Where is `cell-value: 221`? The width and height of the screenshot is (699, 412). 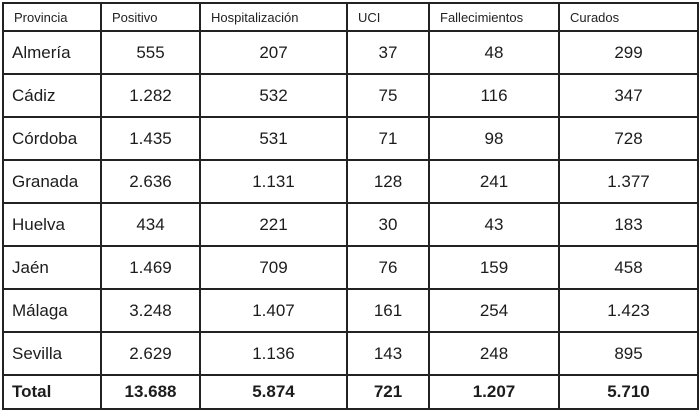
cell-value: 221 is located at coordinates (273, 224).